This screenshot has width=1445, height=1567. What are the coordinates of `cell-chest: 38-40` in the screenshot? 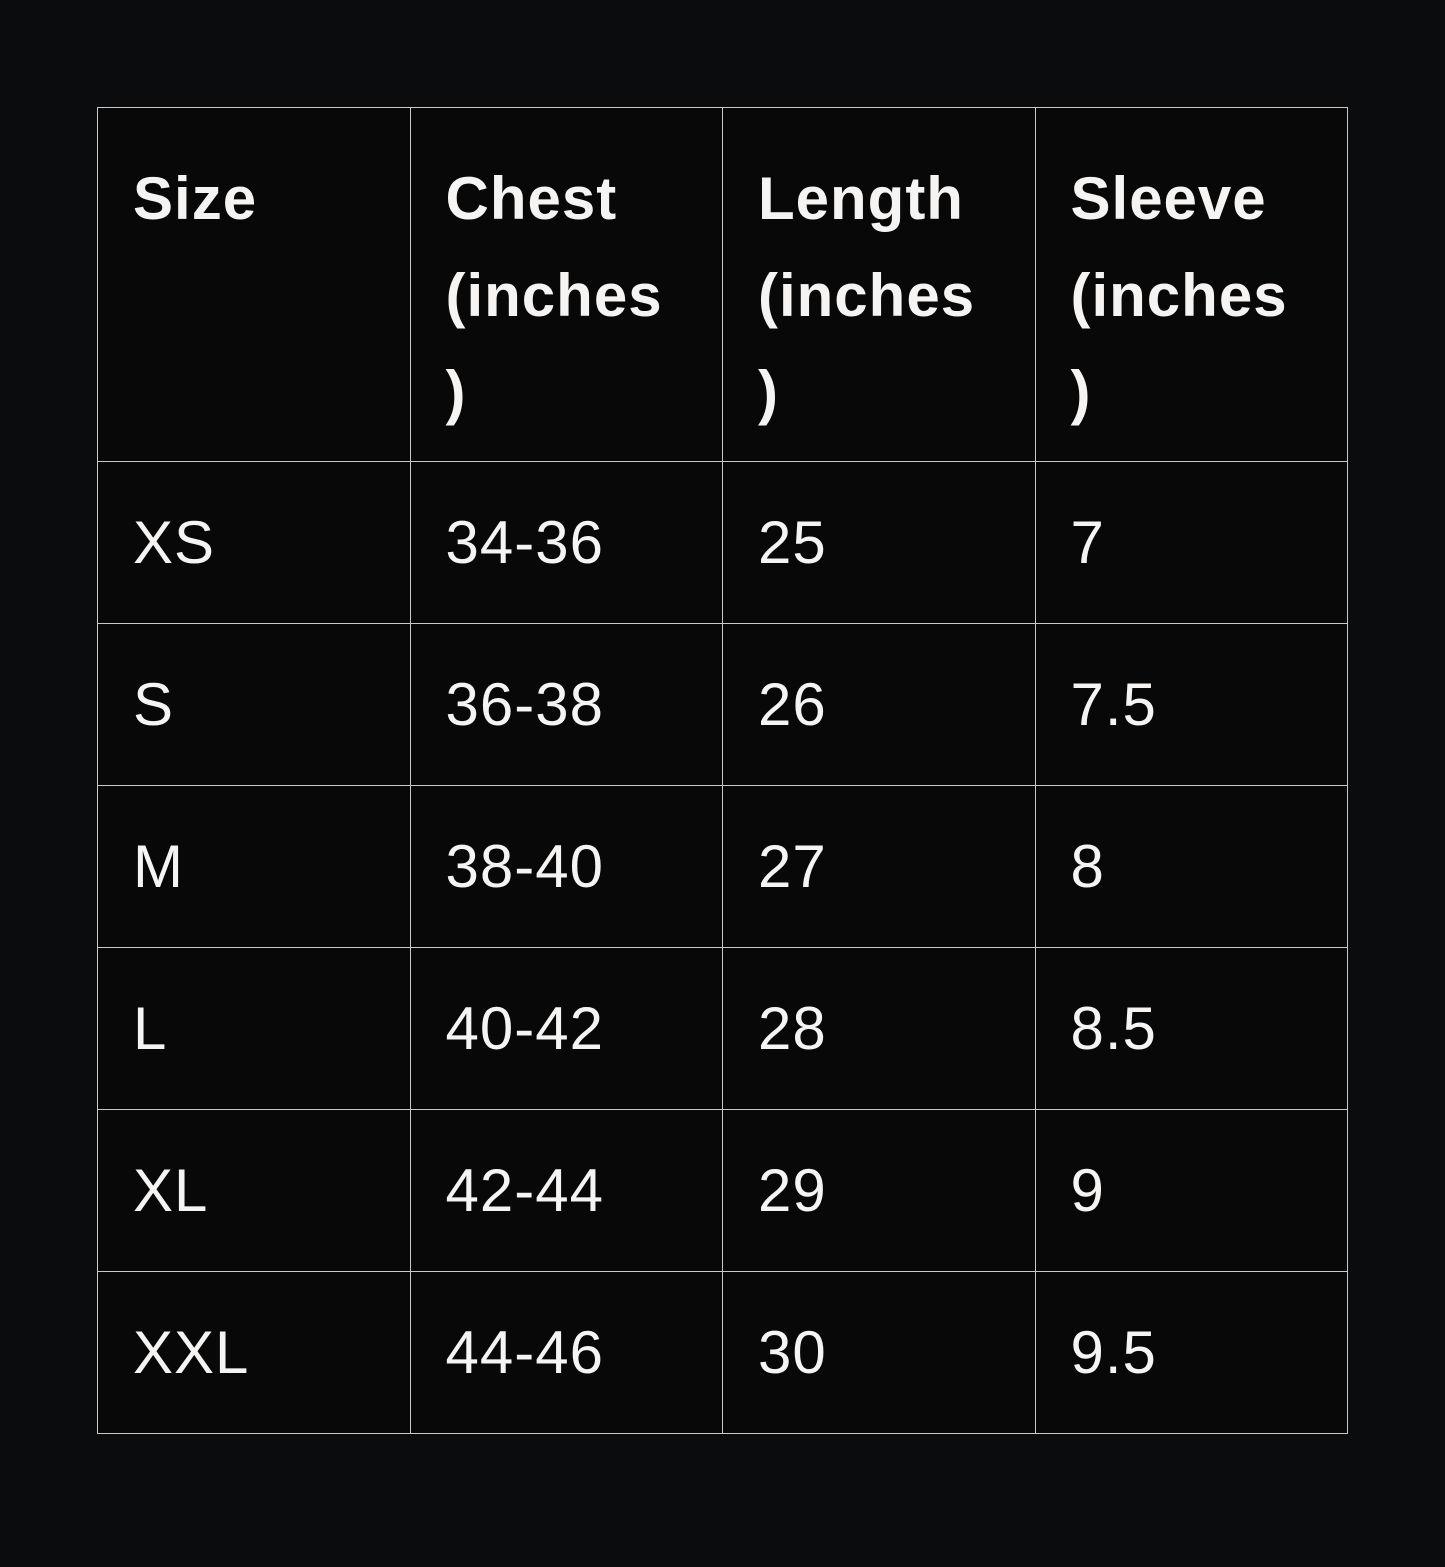 It's located at (566, 866).